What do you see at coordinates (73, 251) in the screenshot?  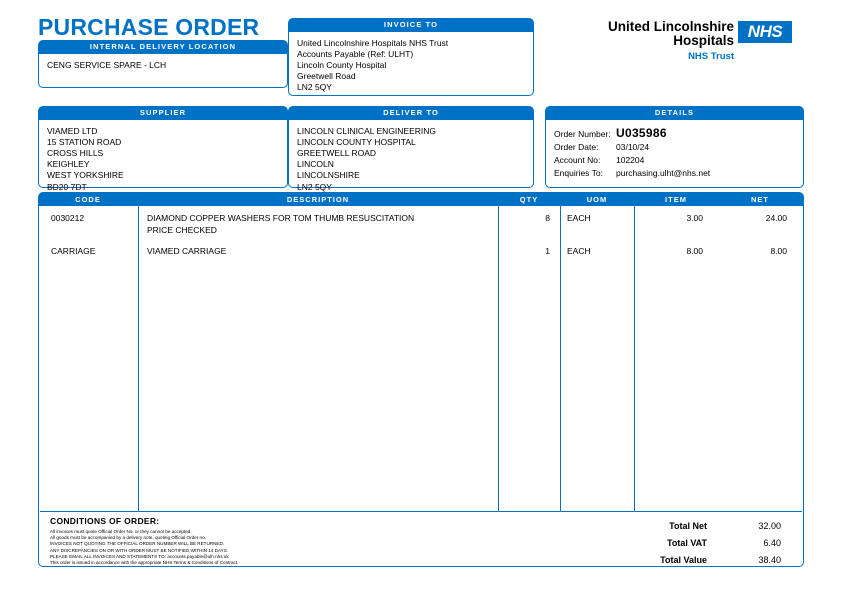 I see `cell-code: CARRIAGE` at bounding box center [73, 251].